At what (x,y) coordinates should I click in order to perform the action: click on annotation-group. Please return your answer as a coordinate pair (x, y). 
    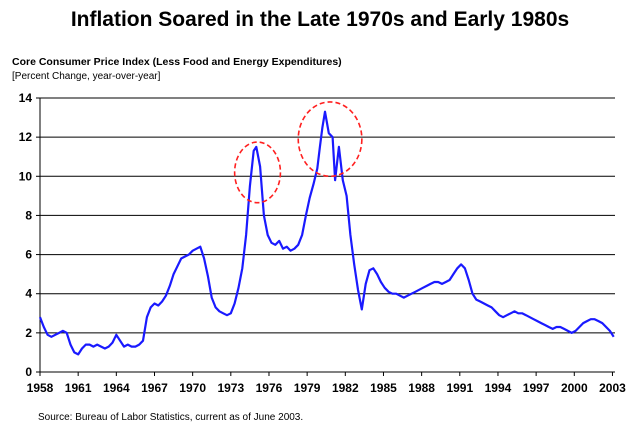
    Looking at the image, I should click on (298, 152).